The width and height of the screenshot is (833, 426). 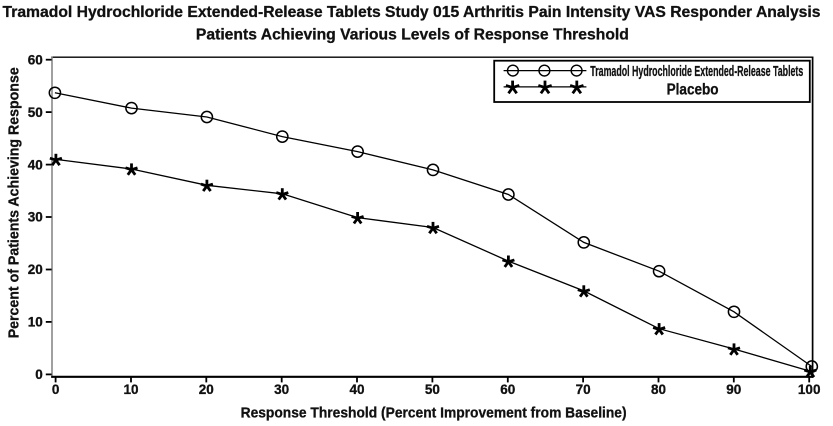 I want to click on svg-text: 90, so click(x=733, y=389).